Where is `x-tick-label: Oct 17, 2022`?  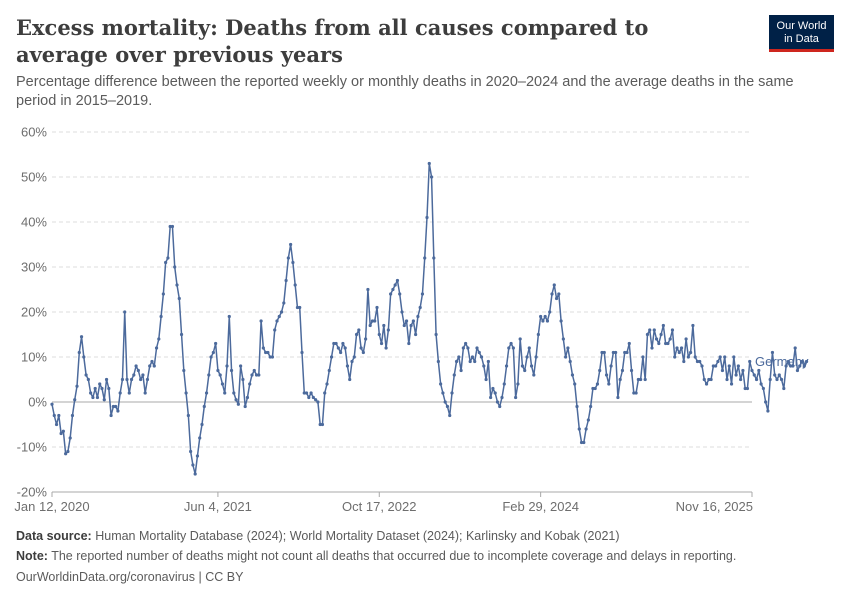 x-tick-label: Oct 17, 2022 is located at coordinates (379, 506).